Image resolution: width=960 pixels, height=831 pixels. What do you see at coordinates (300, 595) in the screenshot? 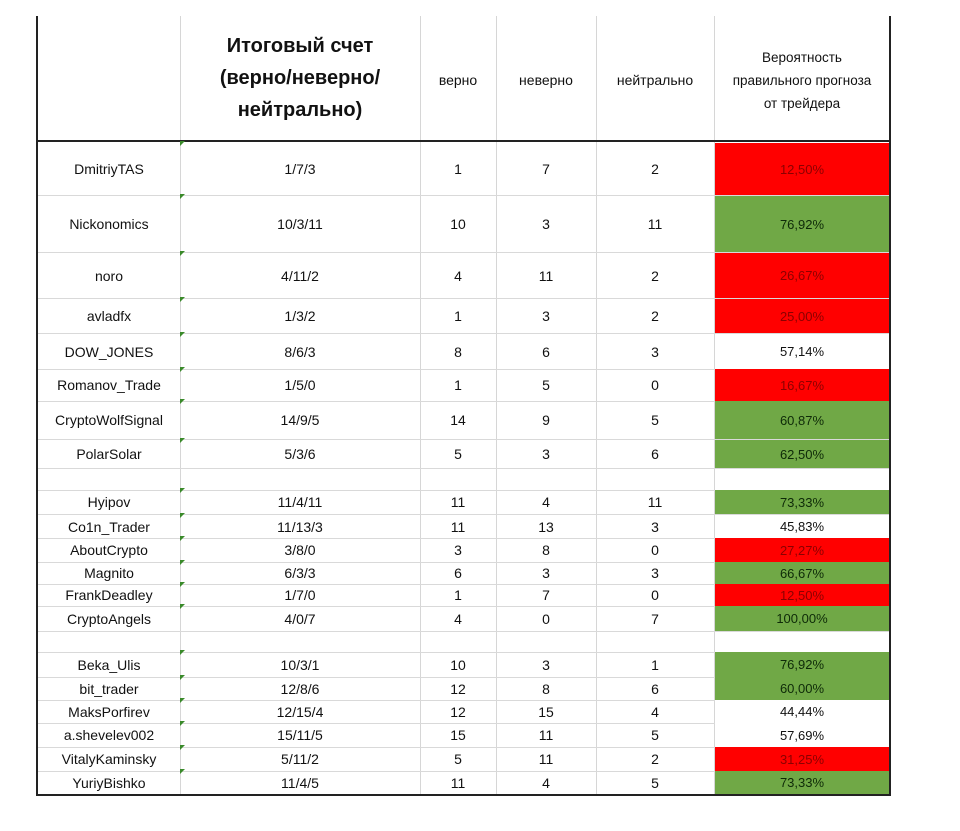
I see `cell-score: 1/7/0` at bounding box center [300, 595].